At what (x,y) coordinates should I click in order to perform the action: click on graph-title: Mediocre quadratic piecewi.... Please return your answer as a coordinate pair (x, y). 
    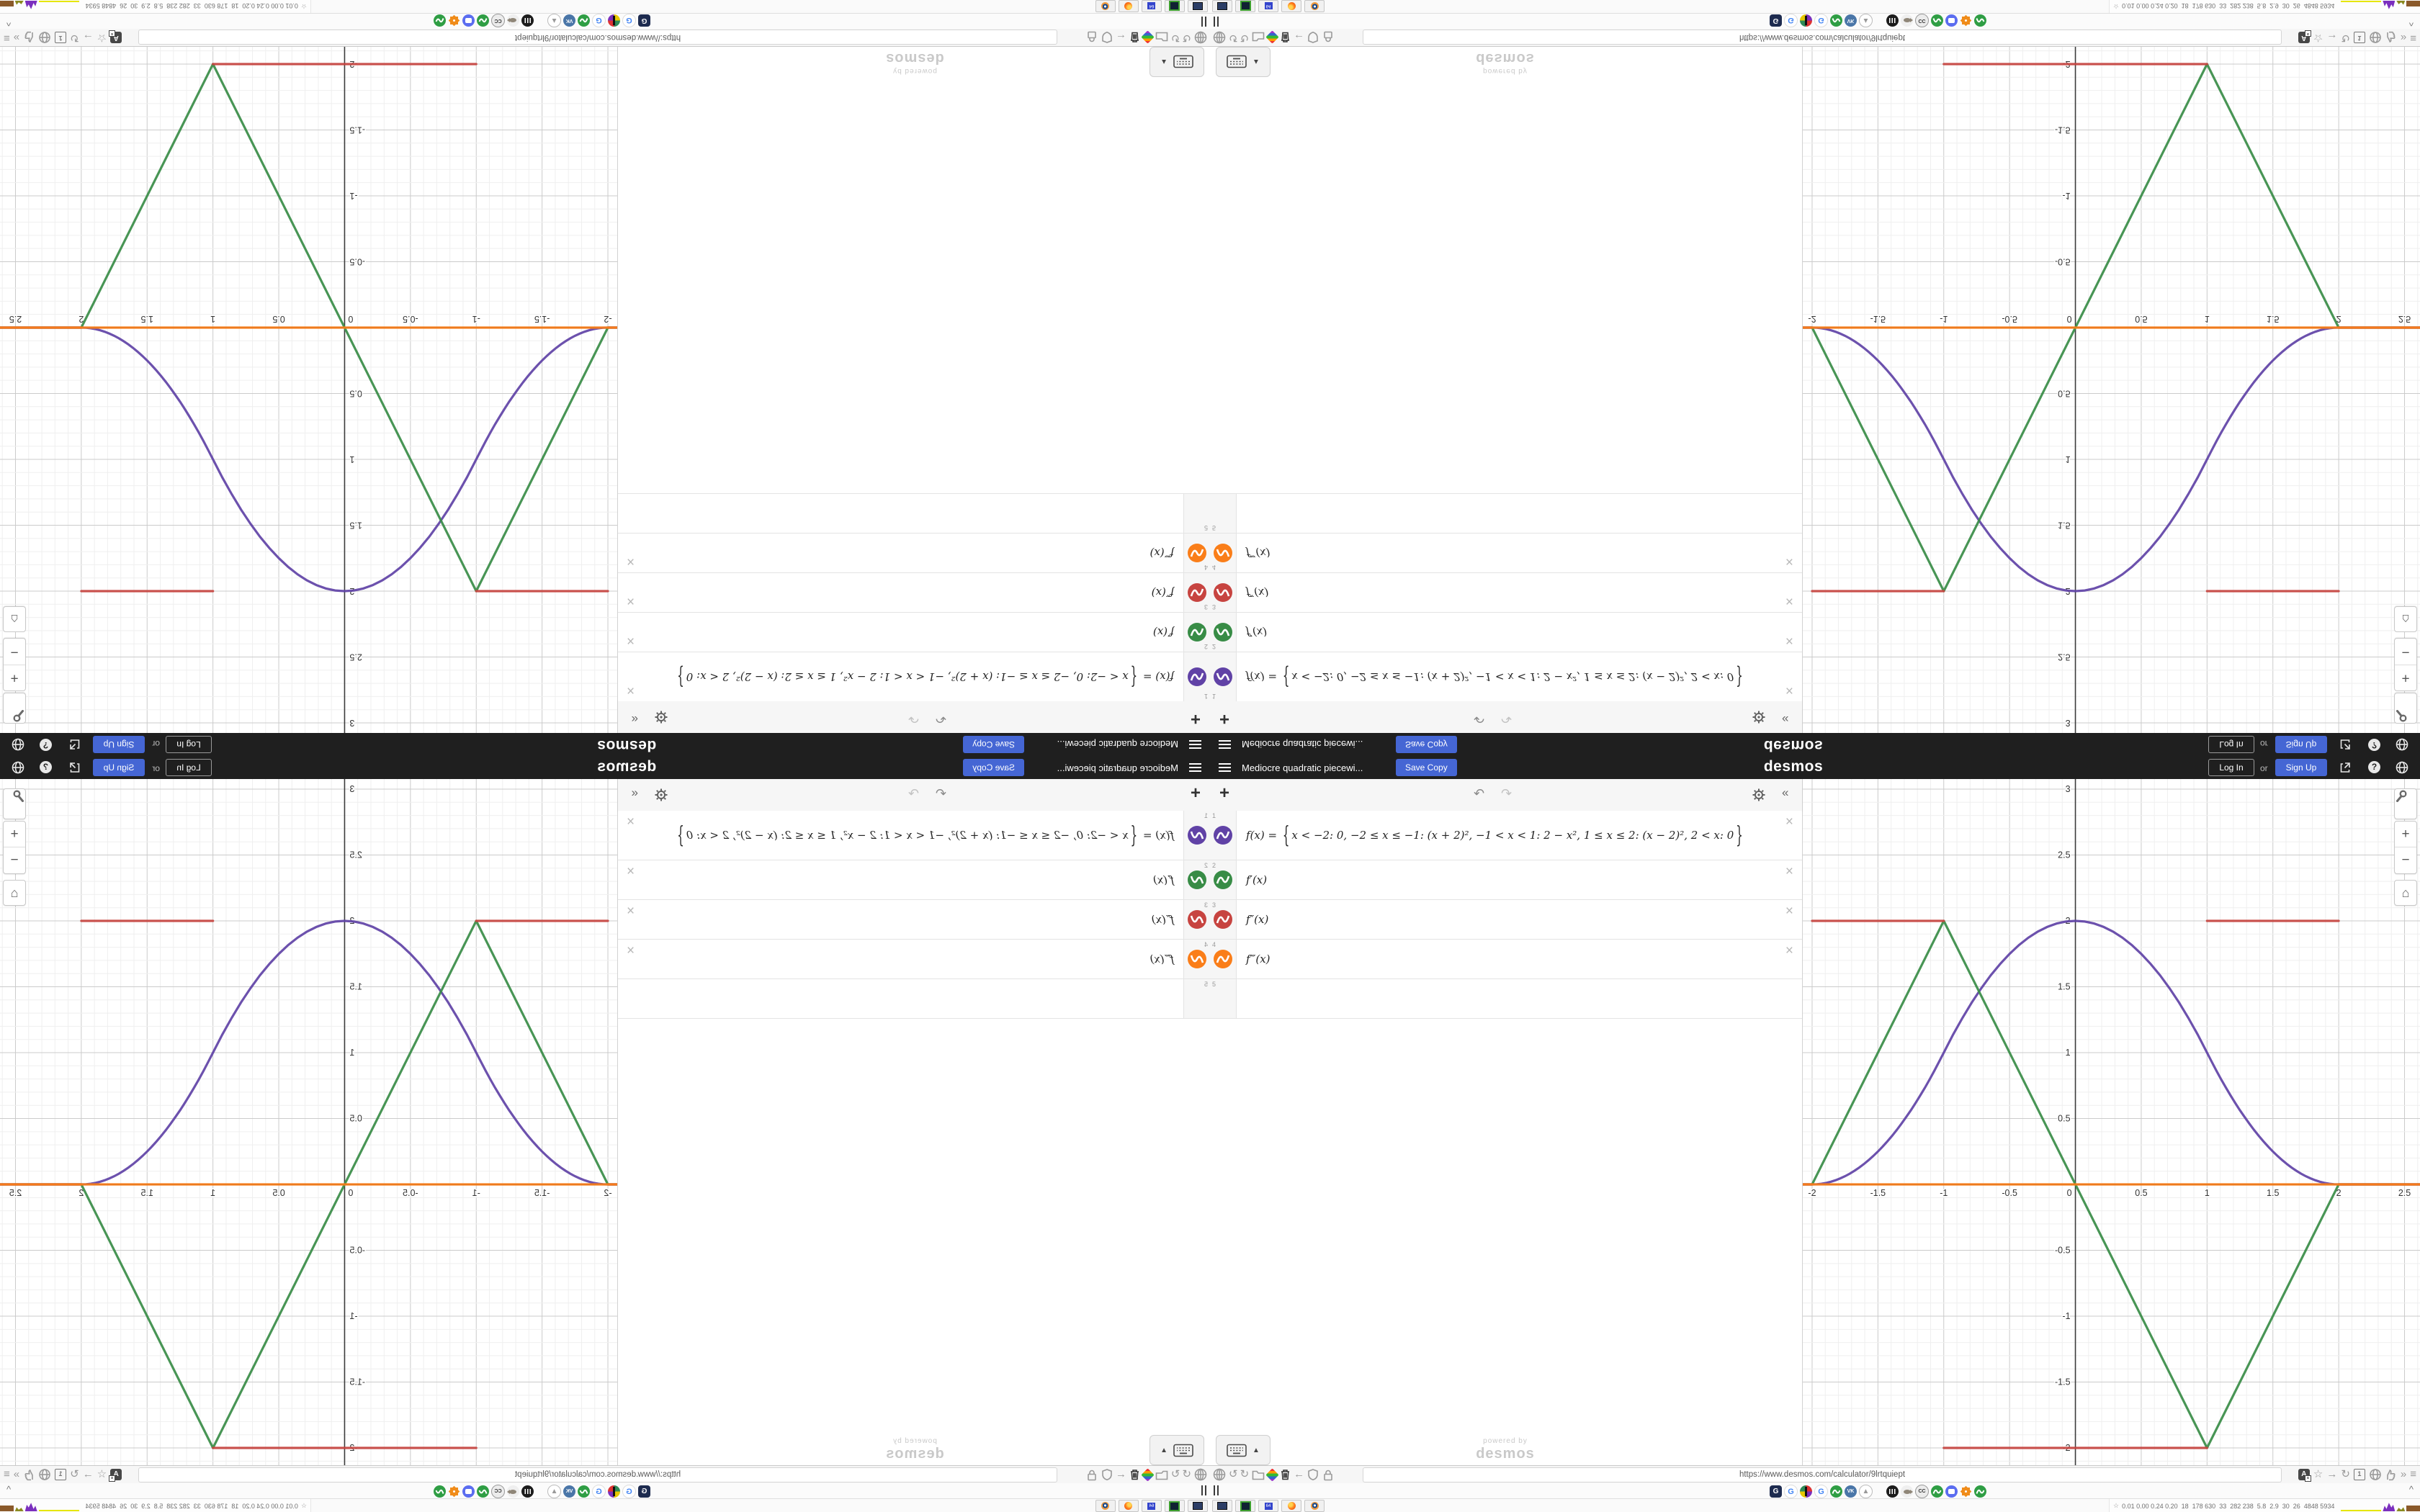
    Looking at the image, I should click on (1117, 767).